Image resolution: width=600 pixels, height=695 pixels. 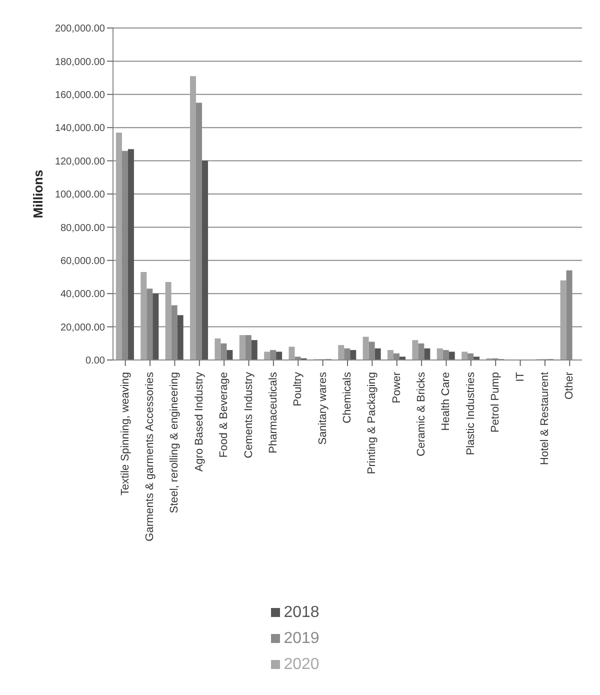 What do you see at coordinates (224, 415) in the screenshot?
I see `x-tick-label: Food & Beverage` at bounding box center [224, 415].